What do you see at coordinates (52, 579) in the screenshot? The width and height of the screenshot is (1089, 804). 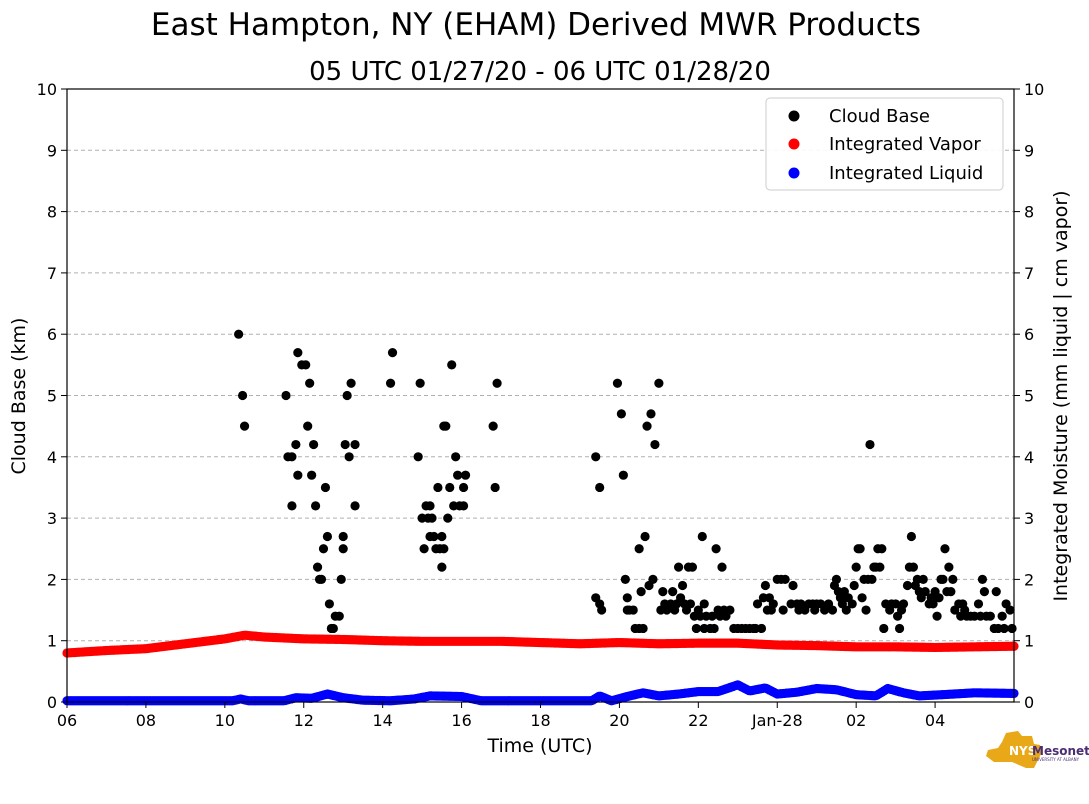 I see `y-tick-label-left: 2` at bounding box center [52, 579].